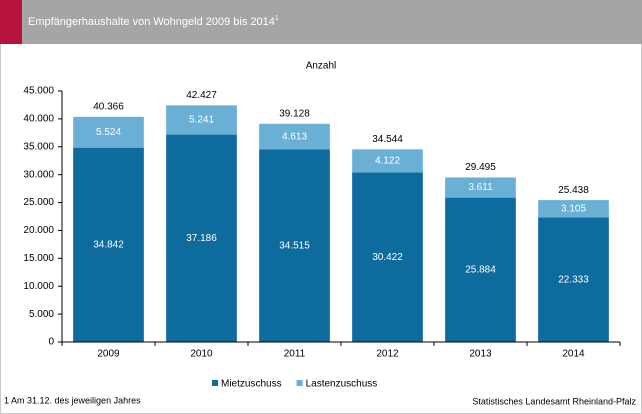 The image size is (642, 414). I want to click on total-label: 25.438, so click(573, 190).